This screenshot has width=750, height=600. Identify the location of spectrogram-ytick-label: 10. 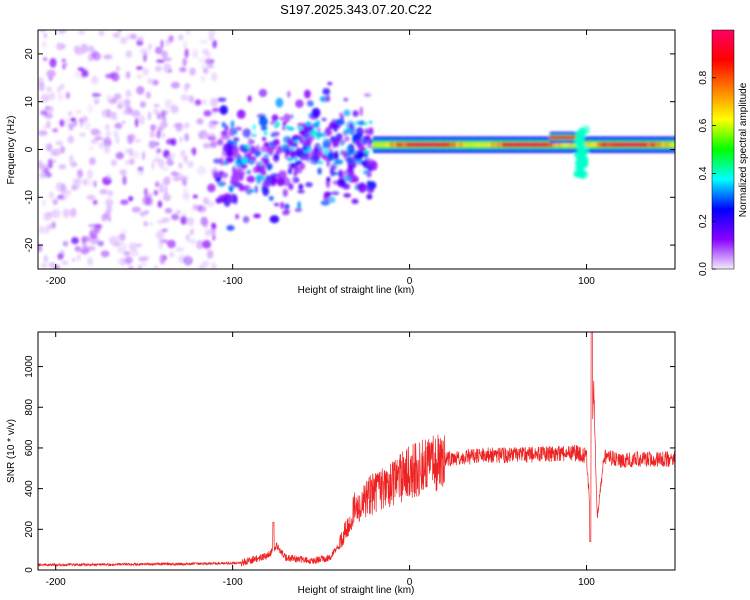
(29, 102).